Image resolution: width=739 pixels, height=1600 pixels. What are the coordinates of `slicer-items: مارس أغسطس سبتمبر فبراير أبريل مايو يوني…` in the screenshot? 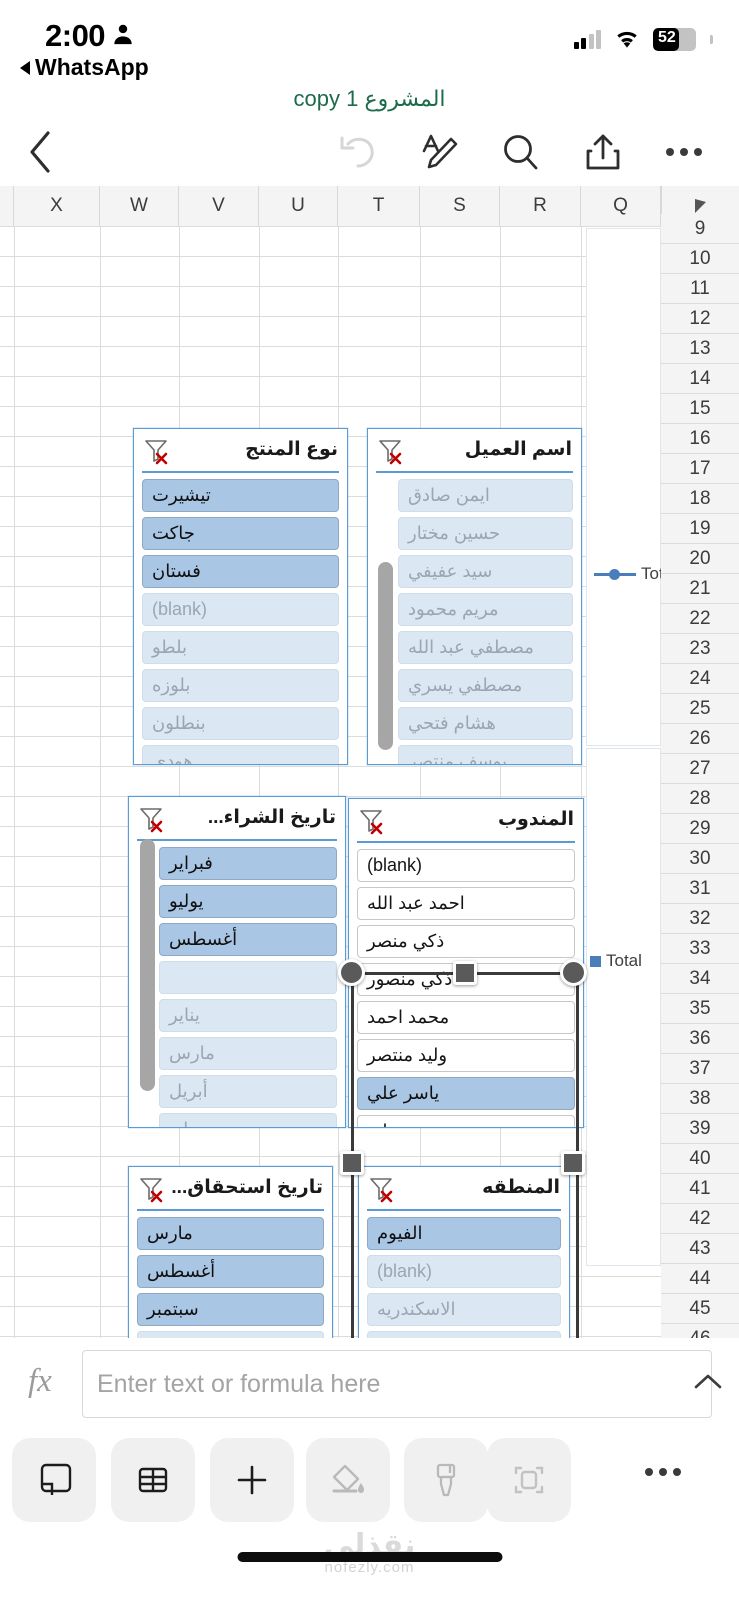 It's located at (230, 1274).